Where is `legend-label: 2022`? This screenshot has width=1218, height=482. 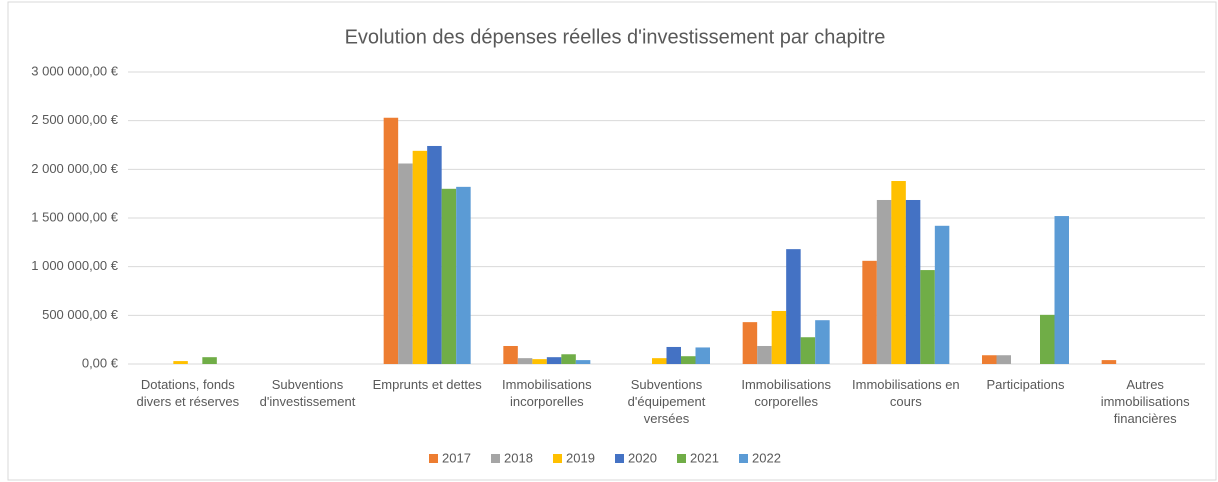 legend-label: 2022 is located at coordinates (766, 457).